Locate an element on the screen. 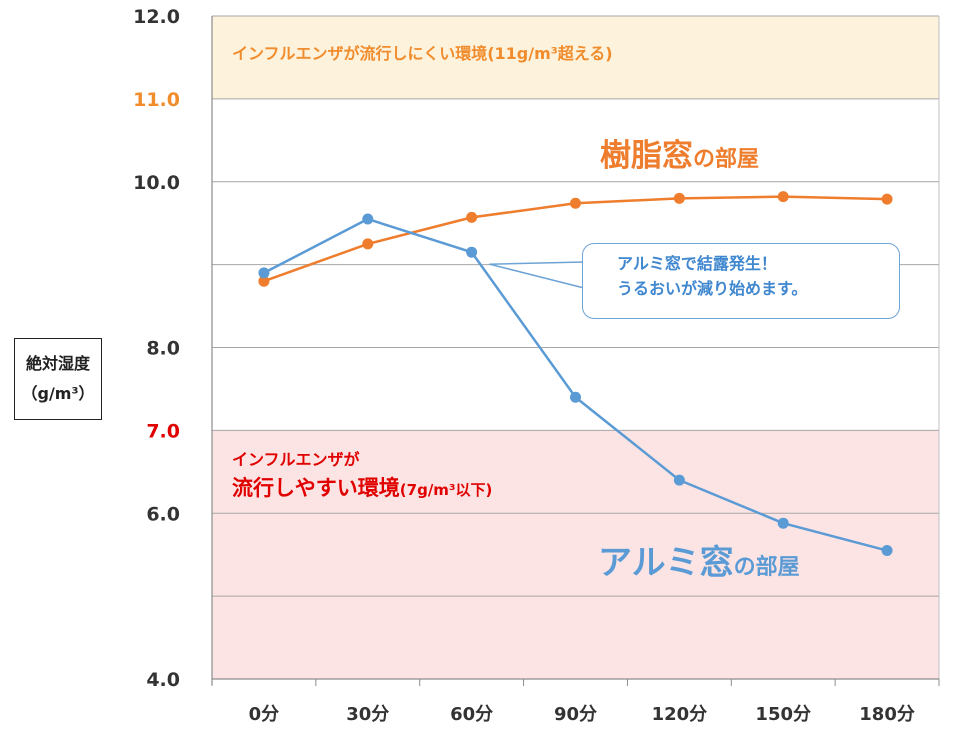 This screenshot has width=956, height=730. y-tick-label: 7.0 is located at coordinates (163, 431).